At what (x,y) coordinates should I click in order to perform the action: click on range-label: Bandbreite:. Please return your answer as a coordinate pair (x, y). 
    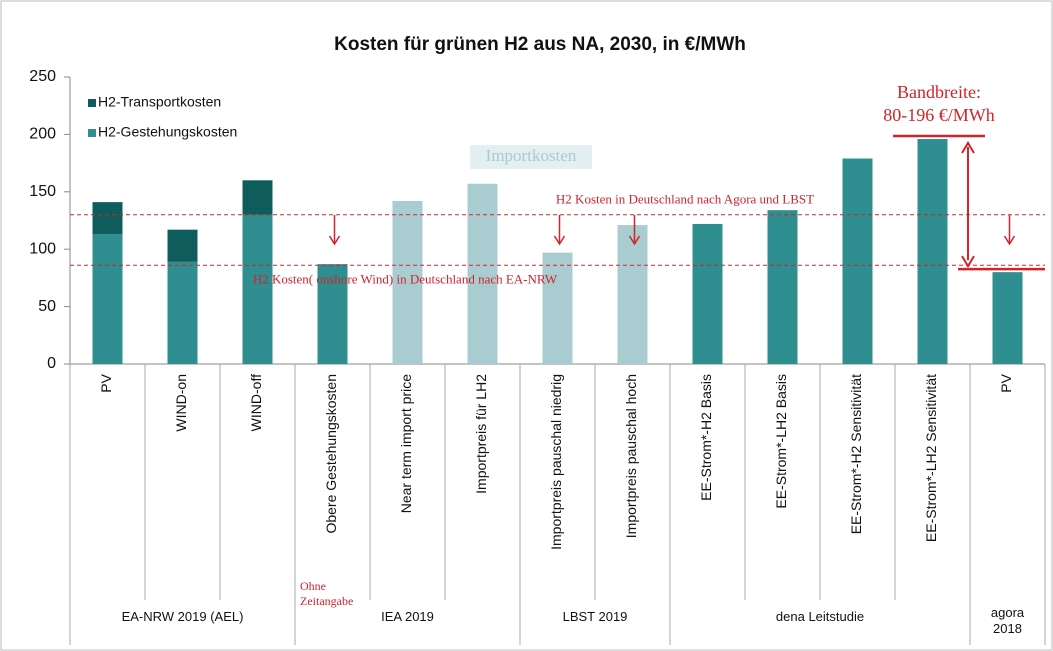
    Looking at the image, I should click on (939, 92).